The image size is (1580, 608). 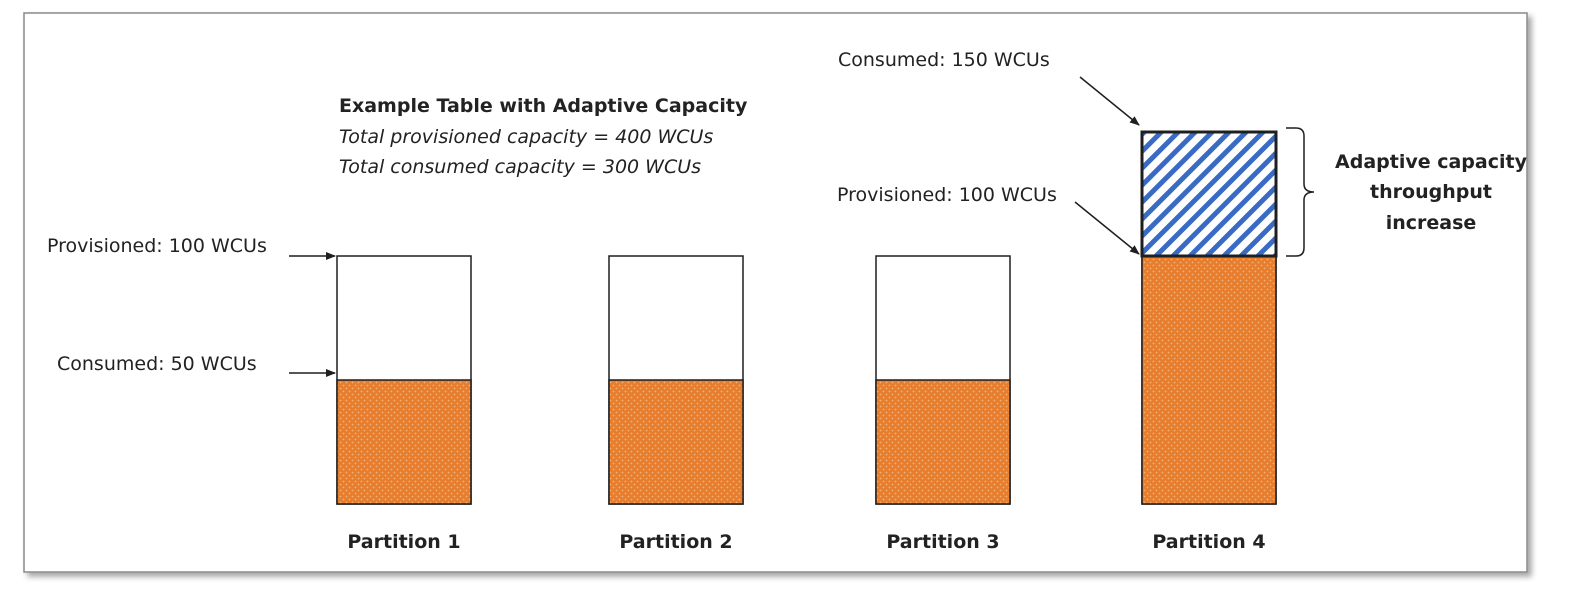 I want to click on adaptive-label-line1: Adaptive capacity, so click(x=1431, y=162).